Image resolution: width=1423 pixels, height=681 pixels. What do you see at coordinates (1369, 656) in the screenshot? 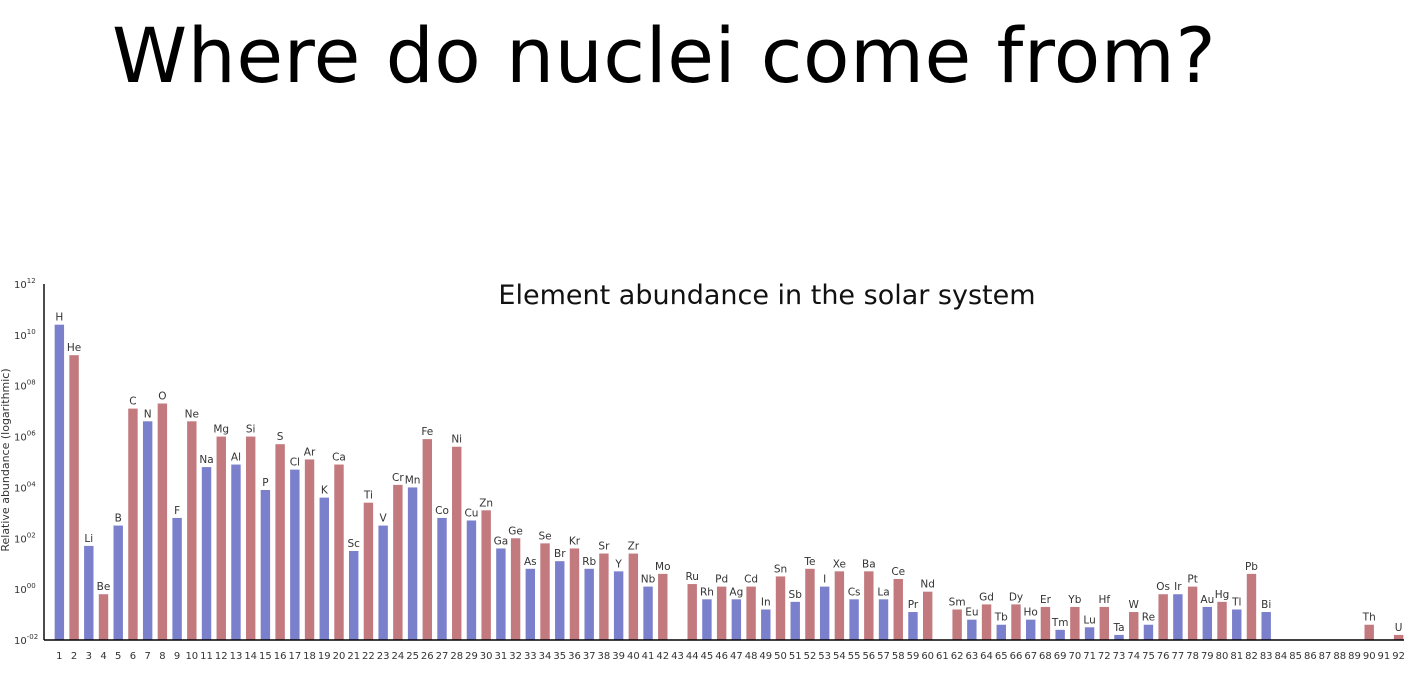
I see `x-tick-label: 90` at bounding box center [1369, 656].